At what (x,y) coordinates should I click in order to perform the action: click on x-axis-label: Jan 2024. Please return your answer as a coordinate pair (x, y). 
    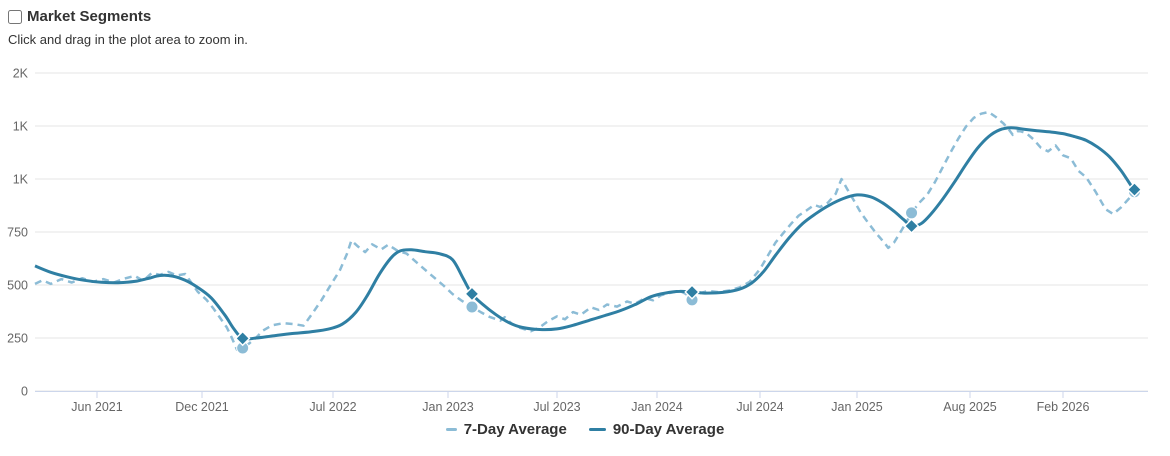
    Looking at the image, I should click on (656, 407).